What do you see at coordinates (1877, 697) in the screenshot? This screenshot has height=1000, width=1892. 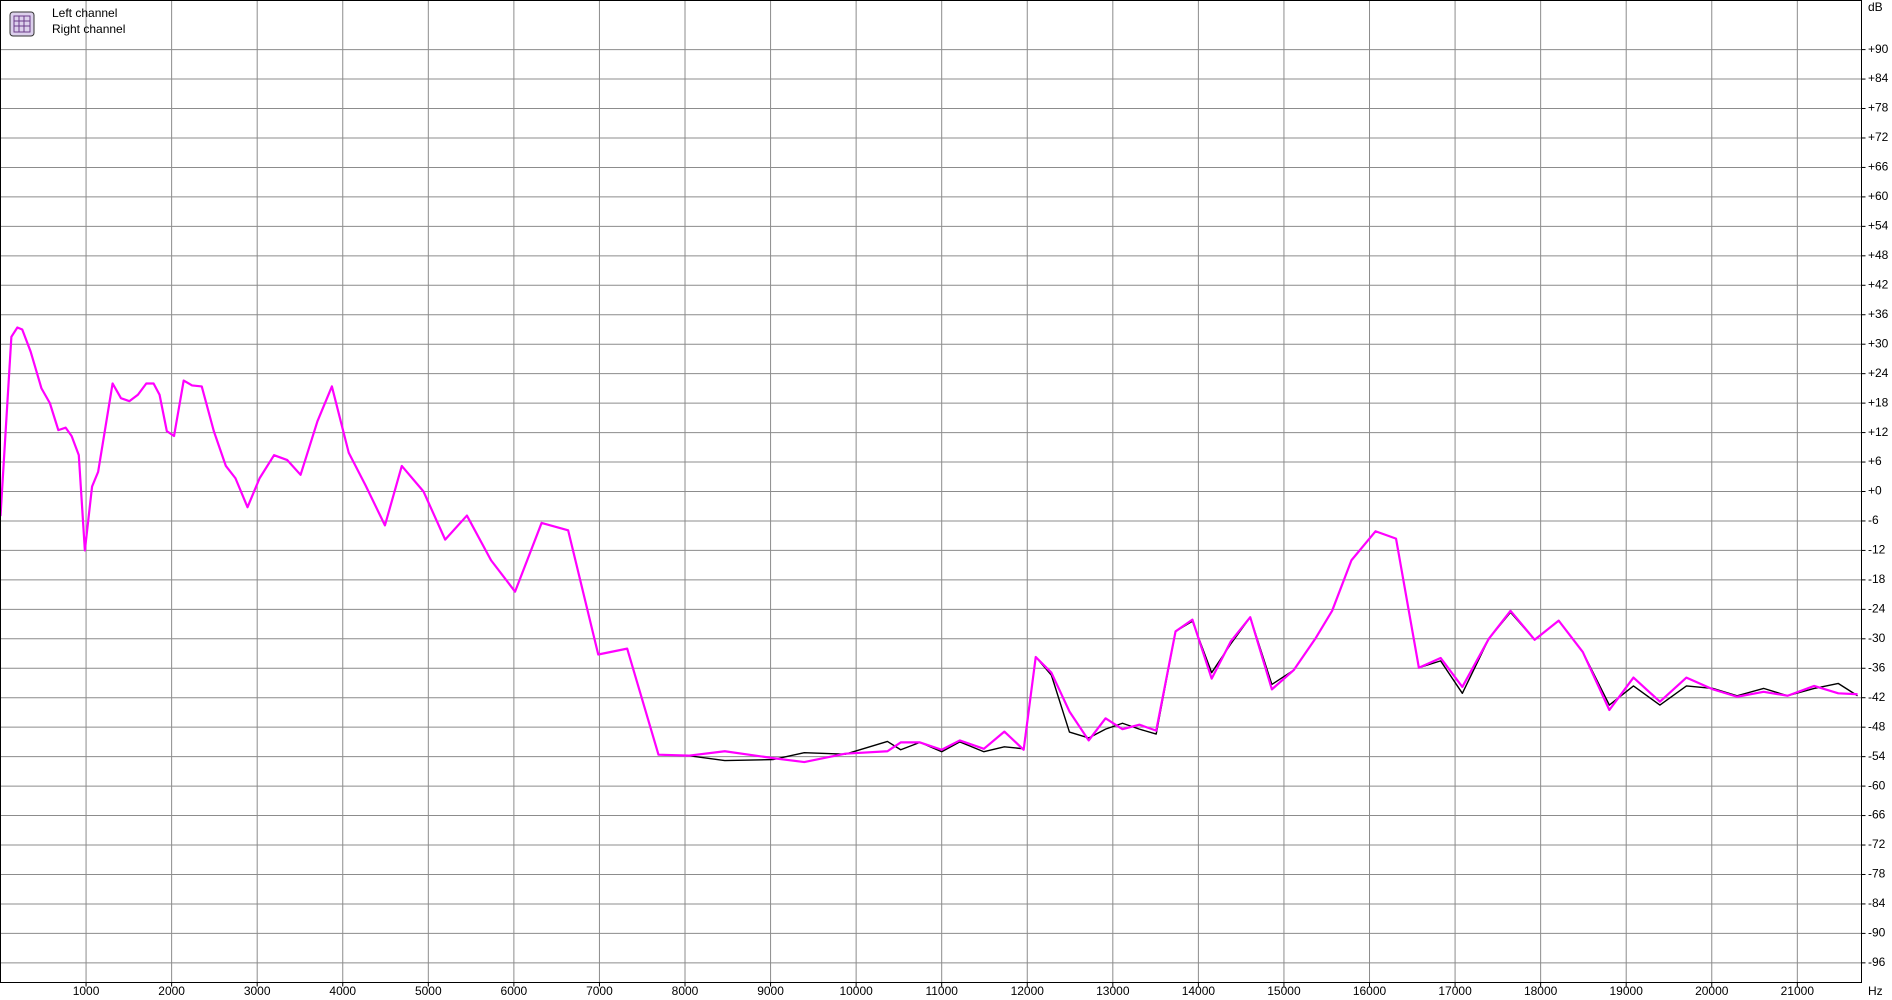 I see `y-tick-label: -42` at bounding box center [1877, 697].